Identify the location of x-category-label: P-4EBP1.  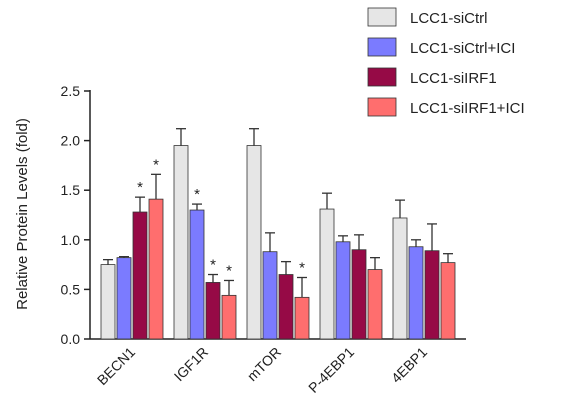
(331, 370).